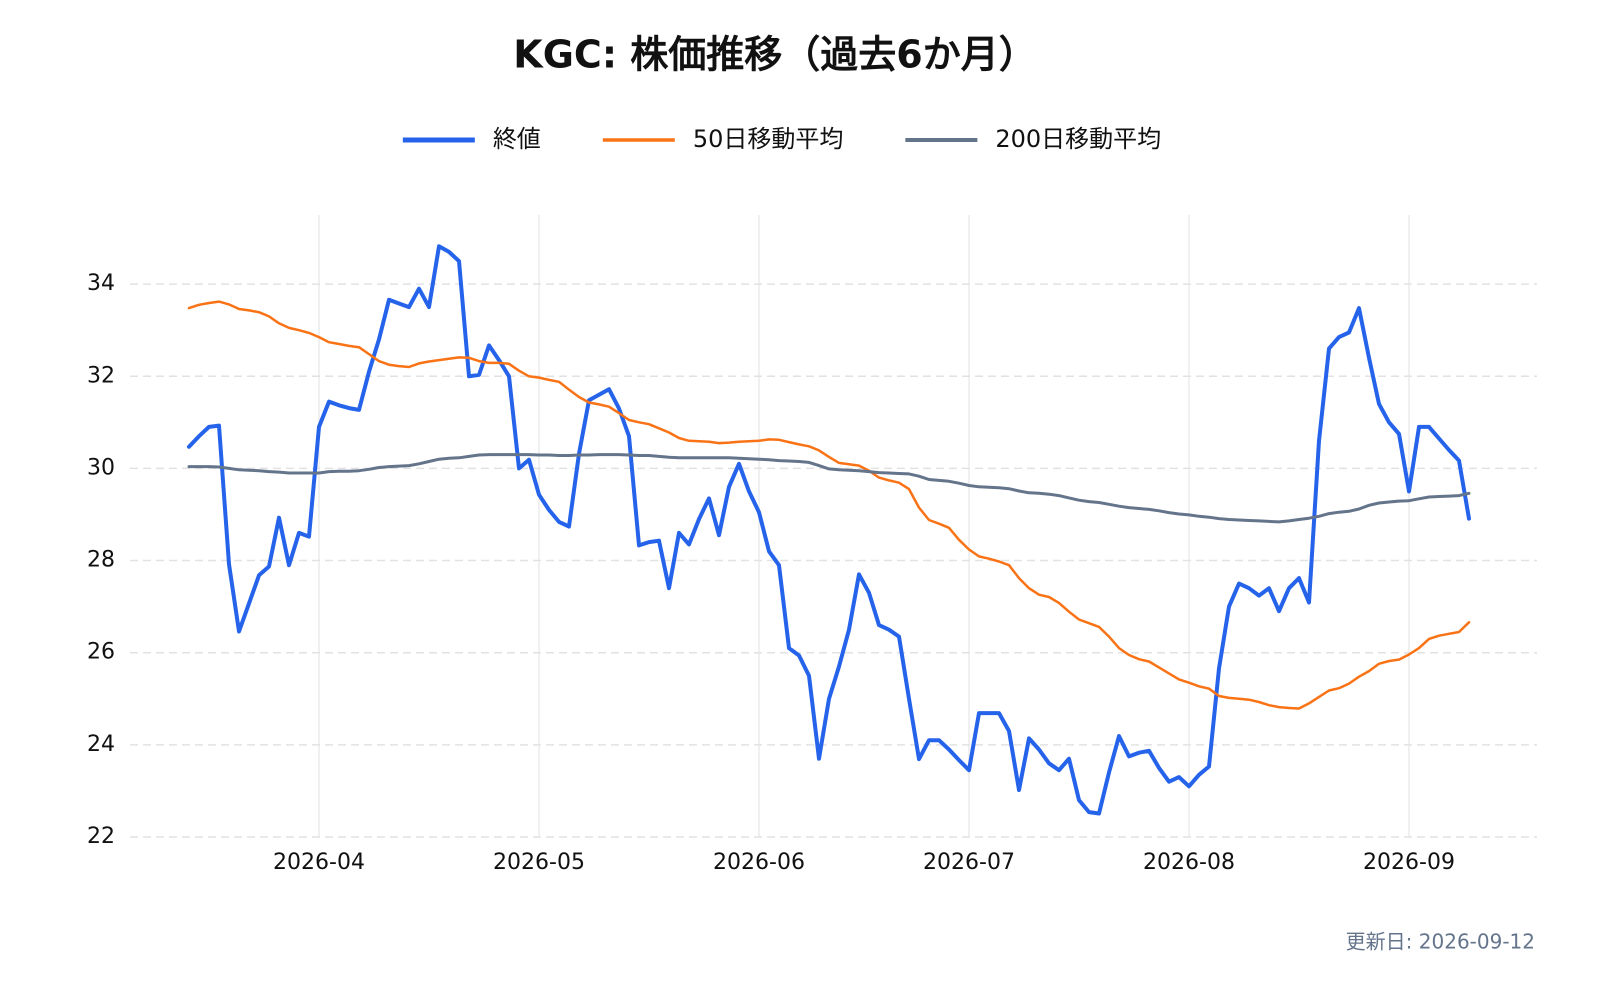 The width and height of the screenshot is (1600, 1000). I want to click on y-tick-label: 30, so click(101, 467).